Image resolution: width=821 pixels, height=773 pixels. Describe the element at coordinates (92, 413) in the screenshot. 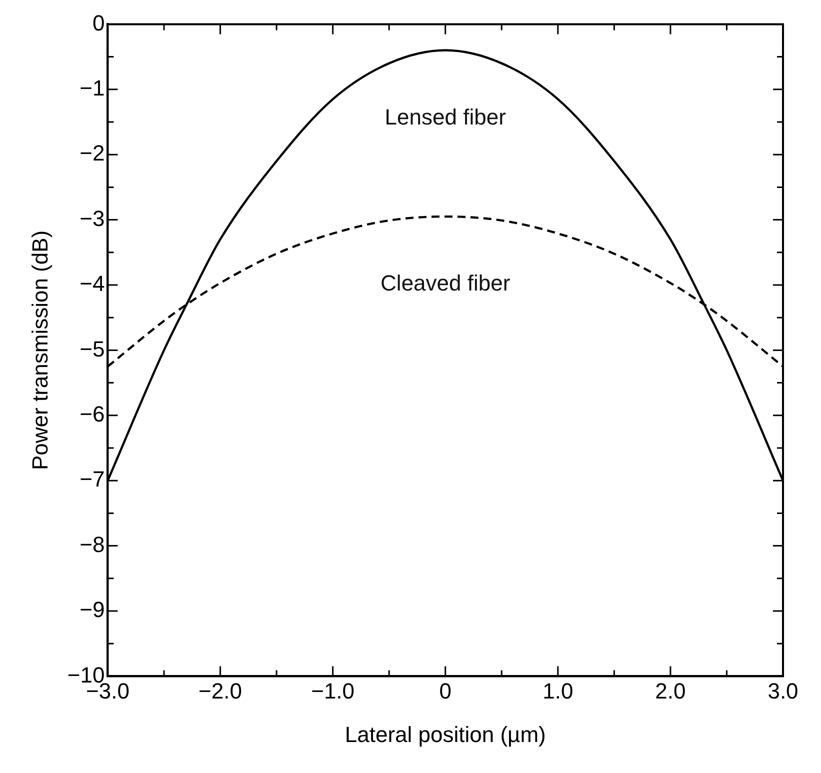

I see `y-tick-label: −6` at that location.